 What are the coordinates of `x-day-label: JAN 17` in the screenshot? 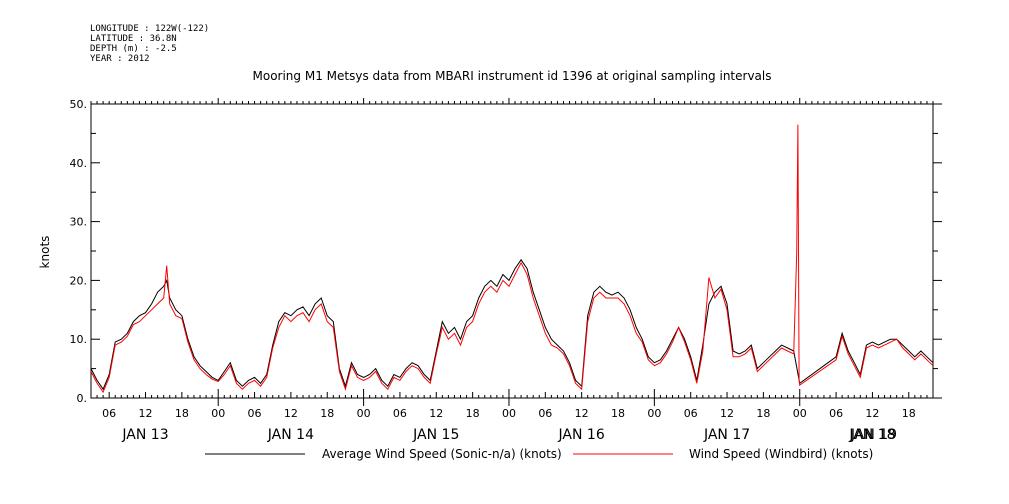 It's located at (726, 435).